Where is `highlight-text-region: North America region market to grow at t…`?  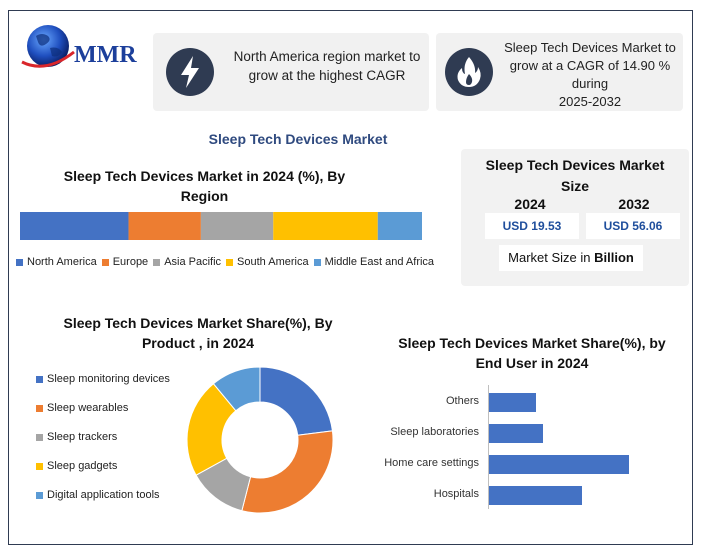 highlight-text-region: North America region market to grow at t… is located at coordinates (327, 66).